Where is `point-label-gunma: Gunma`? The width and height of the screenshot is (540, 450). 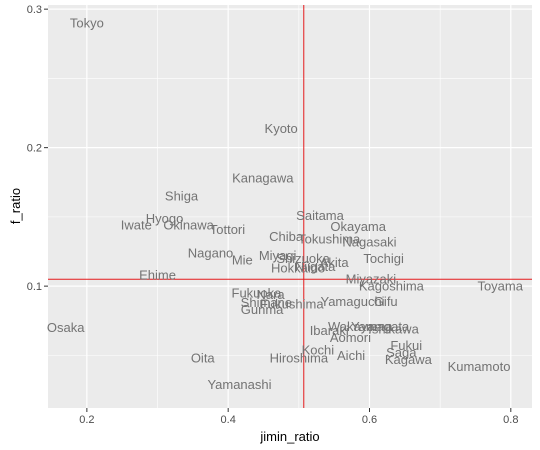
point-label-gunma: Gunma is located at coordinates (262, 309).